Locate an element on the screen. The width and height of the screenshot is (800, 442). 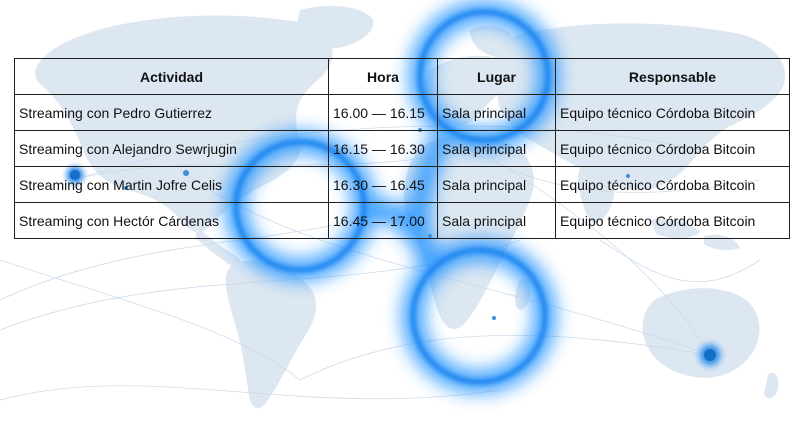
header-actividad: Actividad is located at coordinates (171, 76).